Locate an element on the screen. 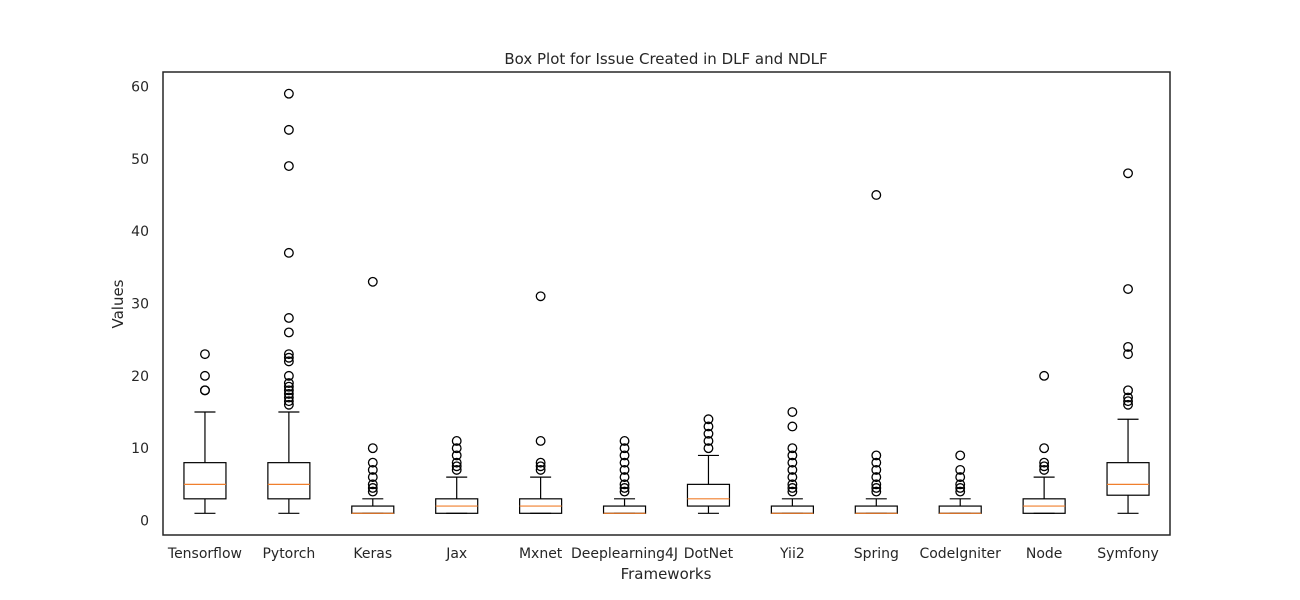  x-tick-label: Yii2 is located at coordinates (792, 554).